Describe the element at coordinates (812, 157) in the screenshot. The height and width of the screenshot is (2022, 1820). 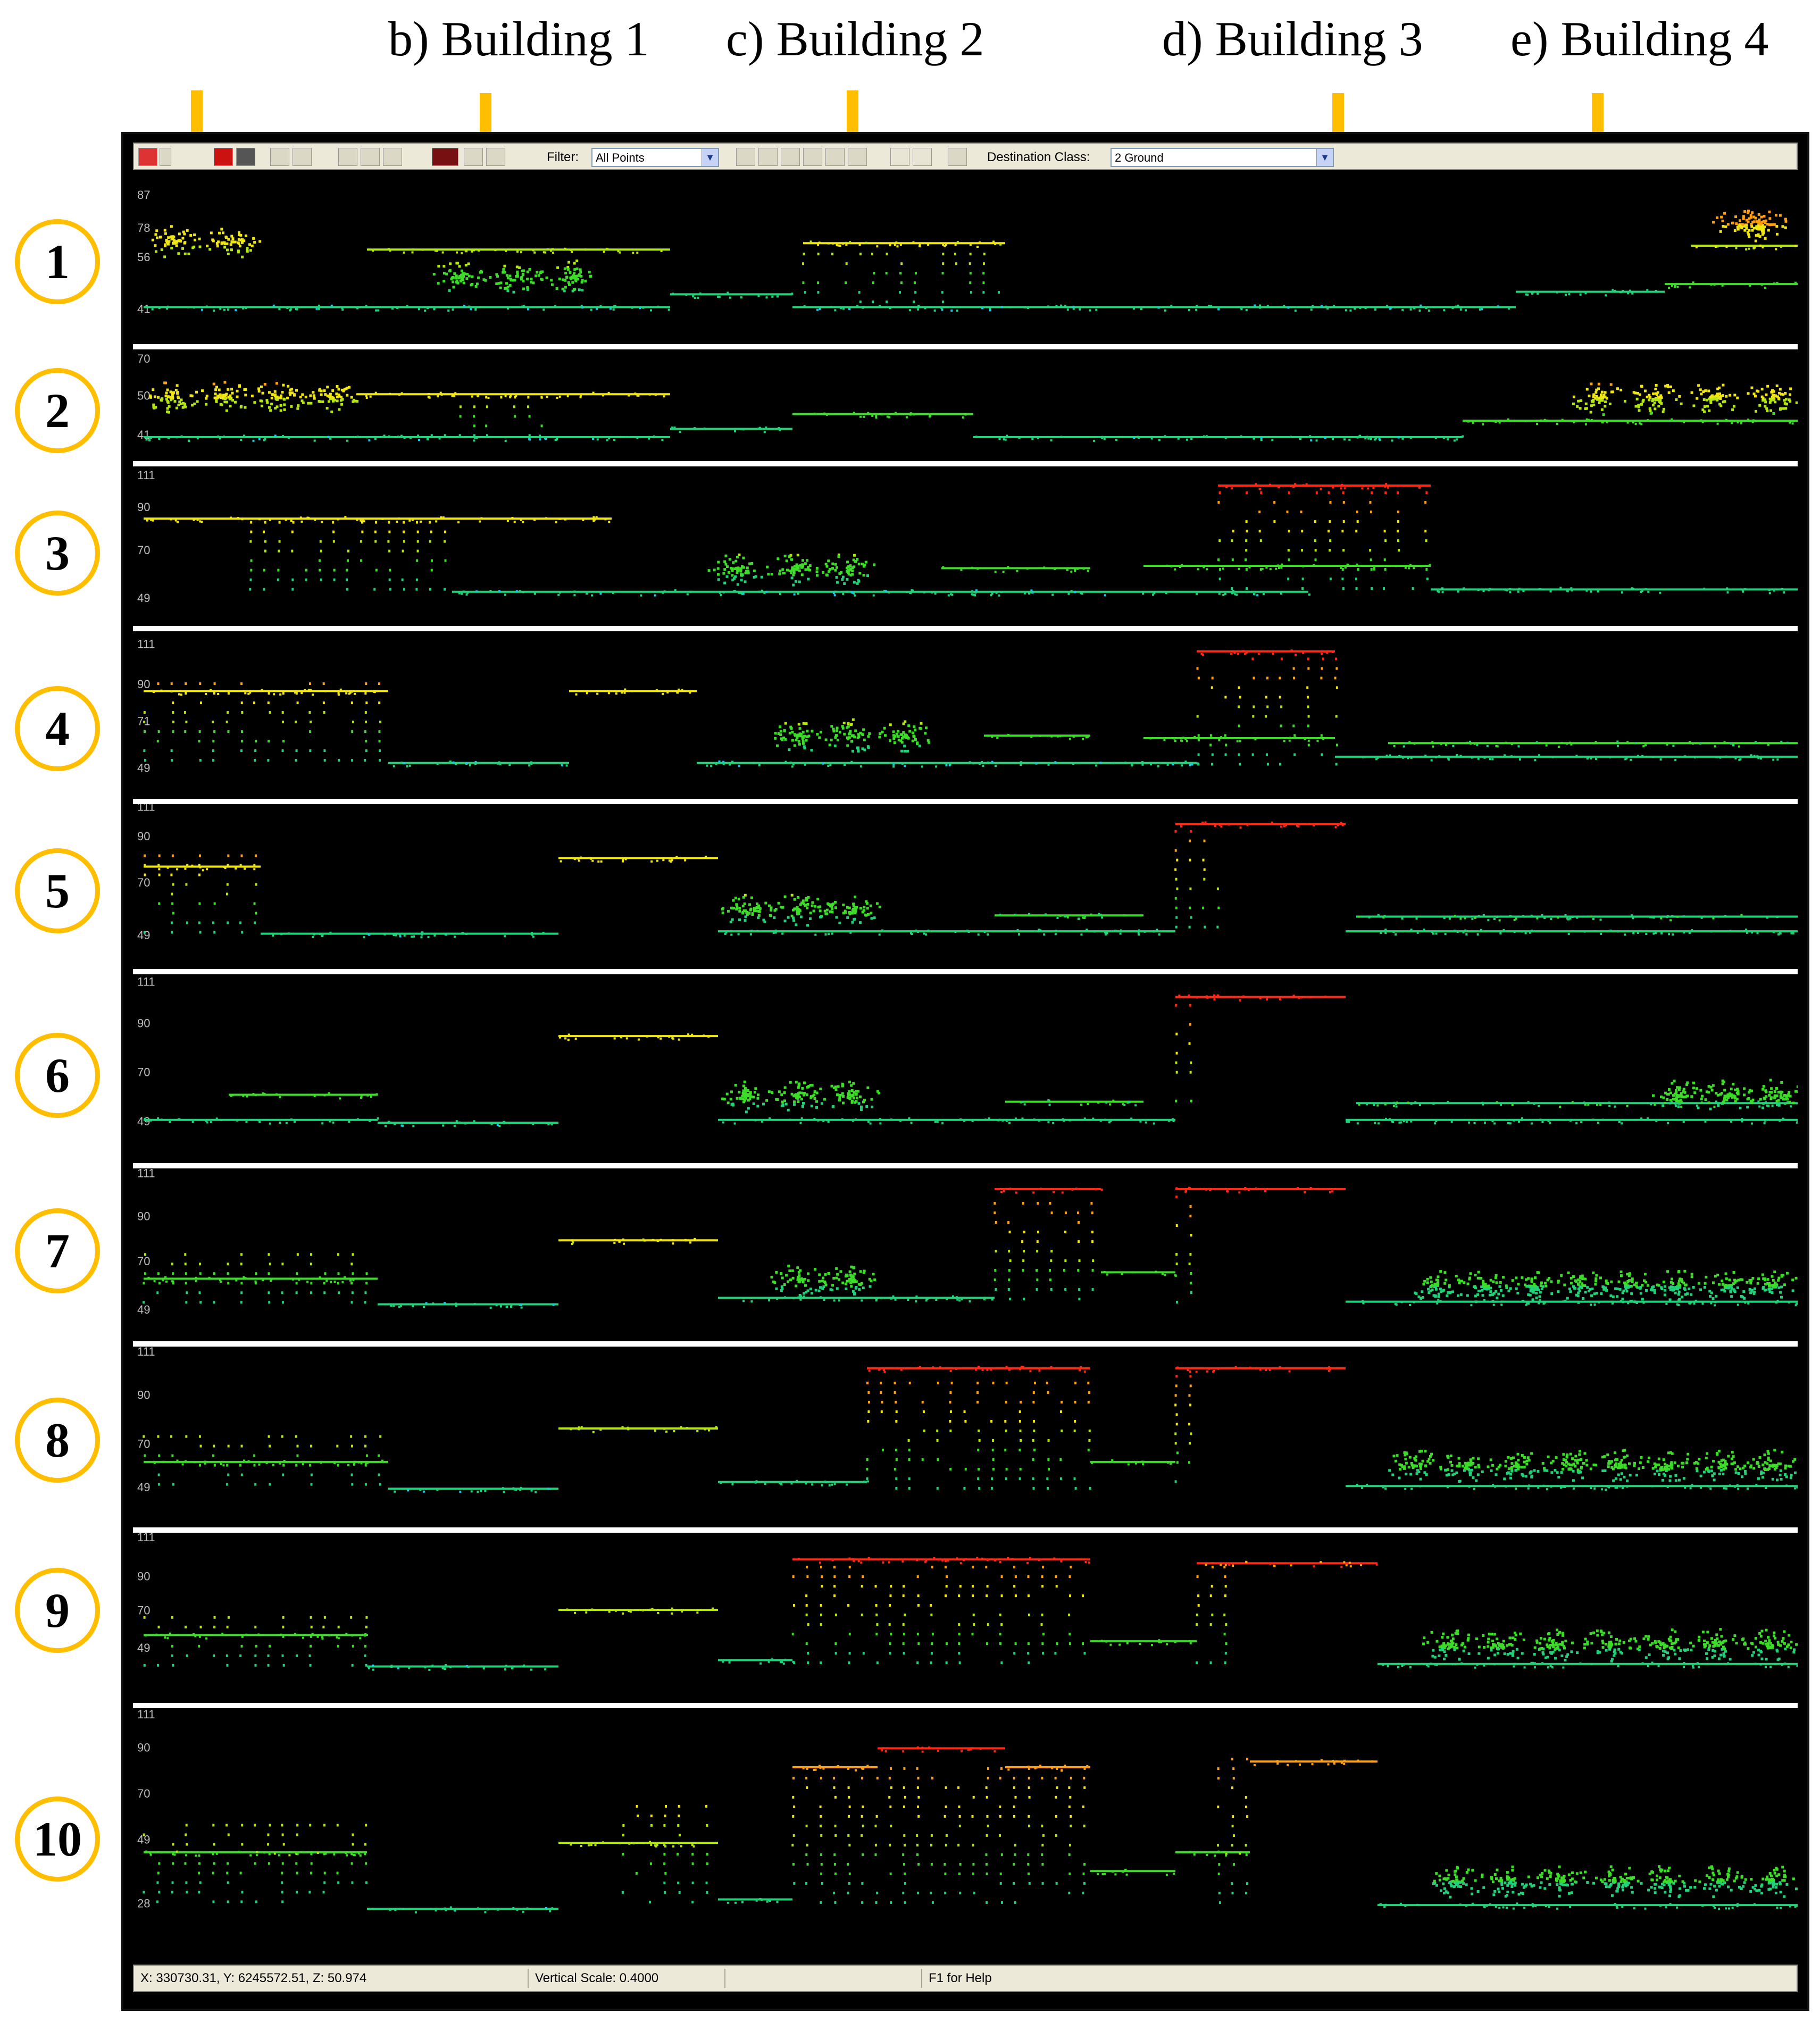
I see `classify-below-icon` at that location.